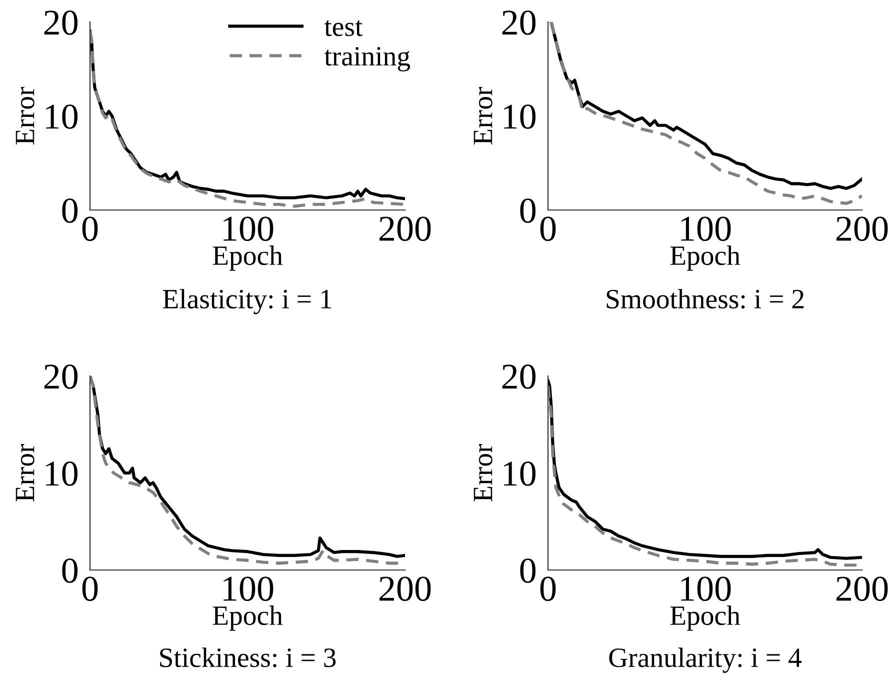  I want to click on legend-label: training, so click(367, 59).